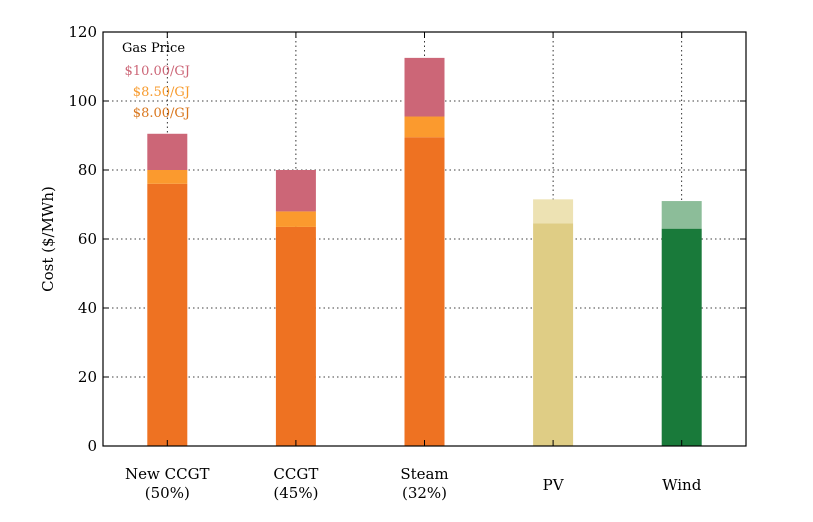  What do you see at coordinates (48, 239) in the screenshot?
I see `y-axis-label: Cost ($/MWh)` at bounding box center [48, 239].